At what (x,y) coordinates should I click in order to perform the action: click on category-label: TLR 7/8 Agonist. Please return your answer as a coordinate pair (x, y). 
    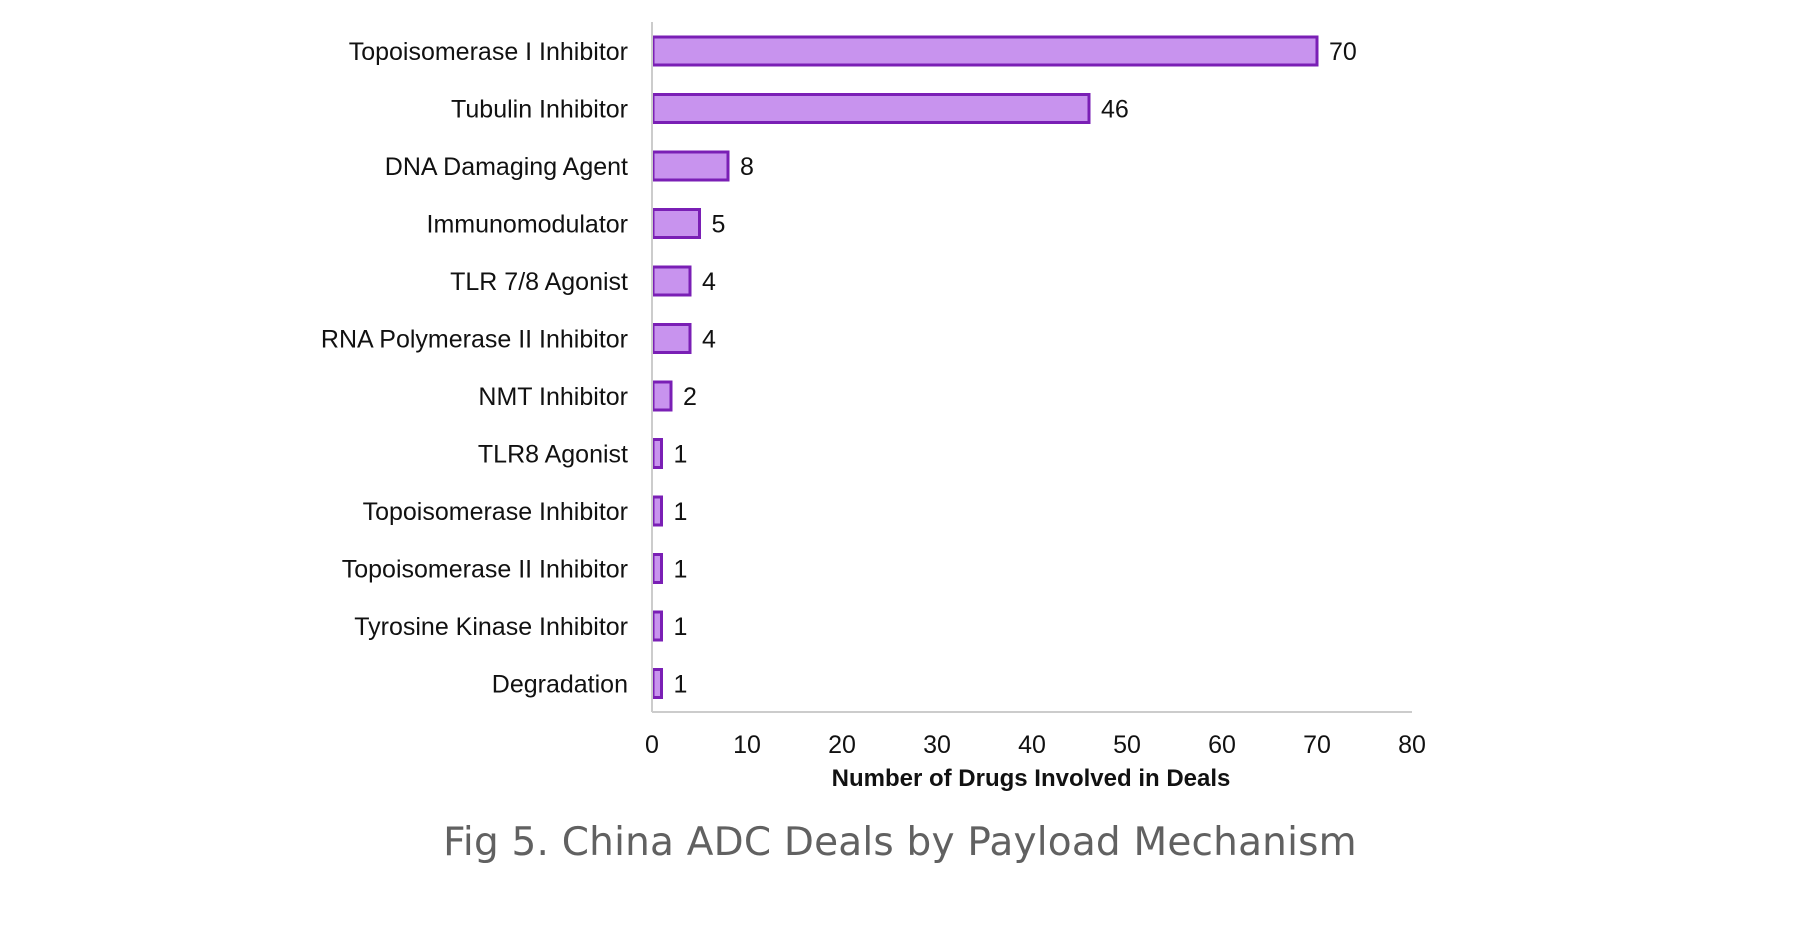
    Looking at the image, I should click on (539, 282).